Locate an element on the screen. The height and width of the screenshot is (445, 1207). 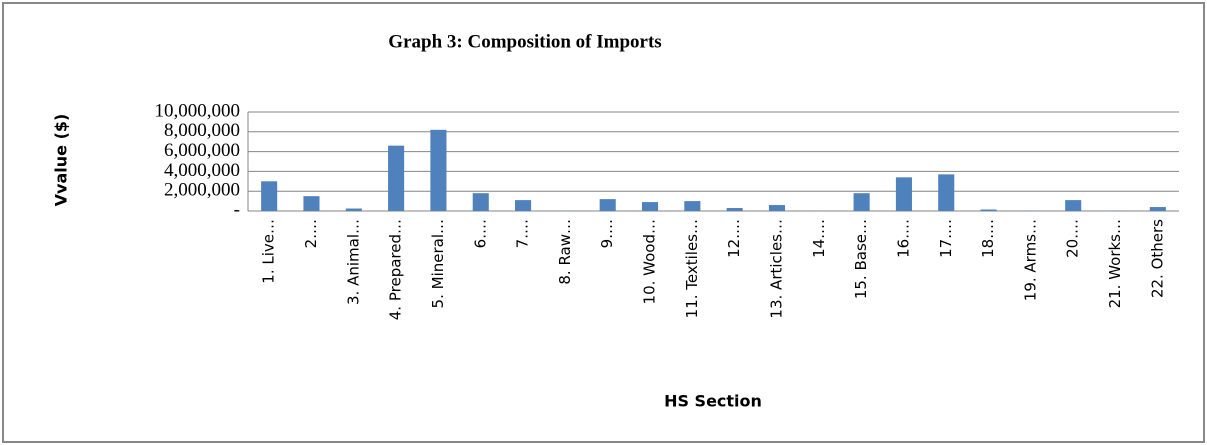
y-tick-label: - is located at coordinates (237, 209).